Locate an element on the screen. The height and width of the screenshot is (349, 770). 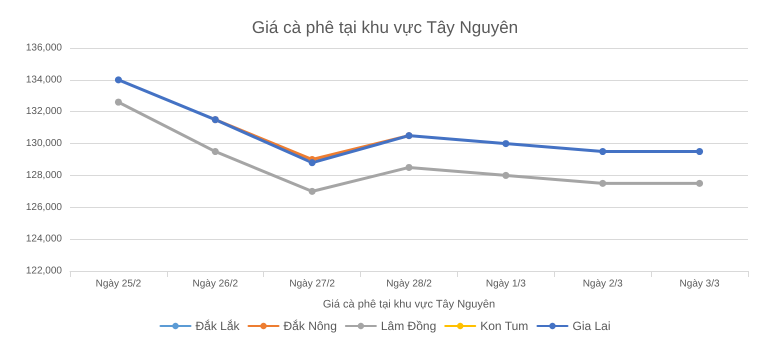
legend-label: Kon Tum is located at coordinates (504, 326).